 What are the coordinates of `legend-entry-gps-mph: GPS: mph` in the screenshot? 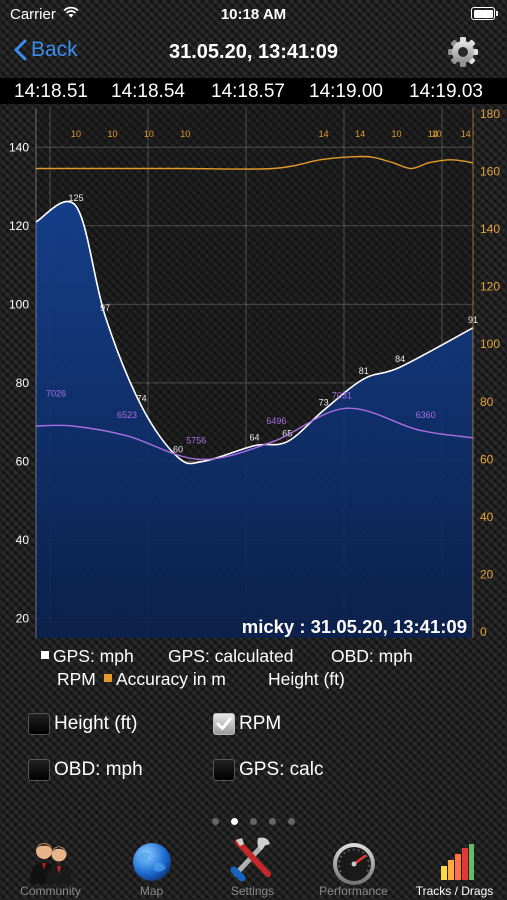 It's located at (87, 656).